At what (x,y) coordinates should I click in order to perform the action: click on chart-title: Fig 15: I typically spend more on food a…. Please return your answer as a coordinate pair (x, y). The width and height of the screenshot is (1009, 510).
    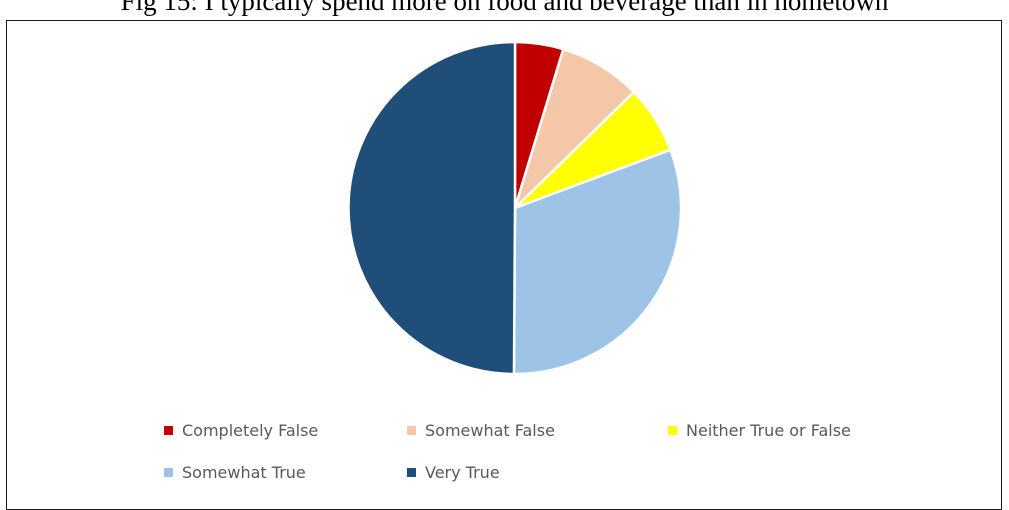
    Looking at the image, I should click on (504, 8).